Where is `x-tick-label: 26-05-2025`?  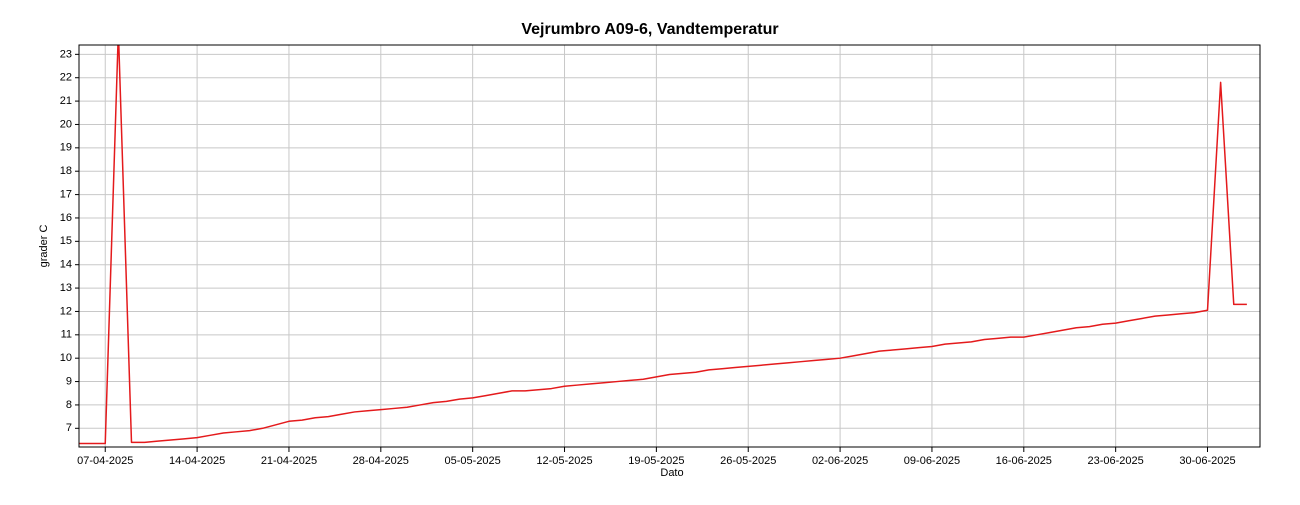 x-tick-label: 26-05-2025 is located at coordinates (748, 461).